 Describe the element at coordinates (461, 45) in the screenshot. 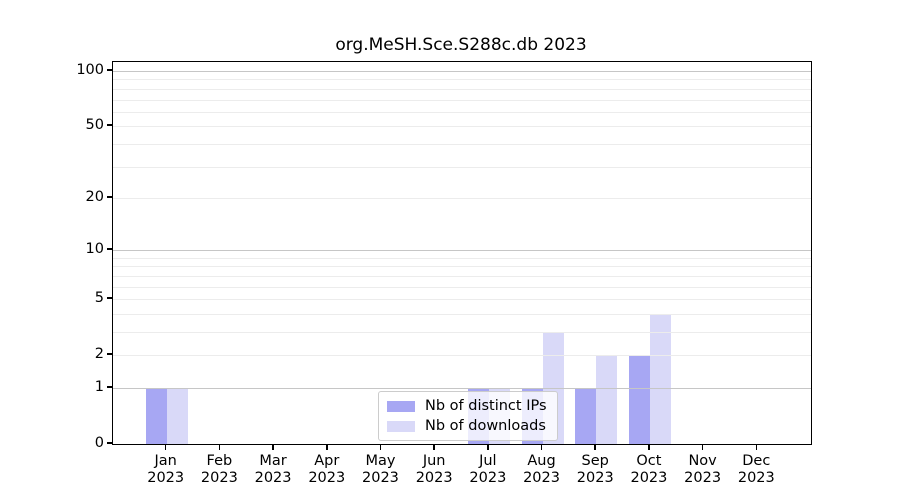

I see `chart-title: org.MeSH.Sce.S288c.db 2023` at that location.